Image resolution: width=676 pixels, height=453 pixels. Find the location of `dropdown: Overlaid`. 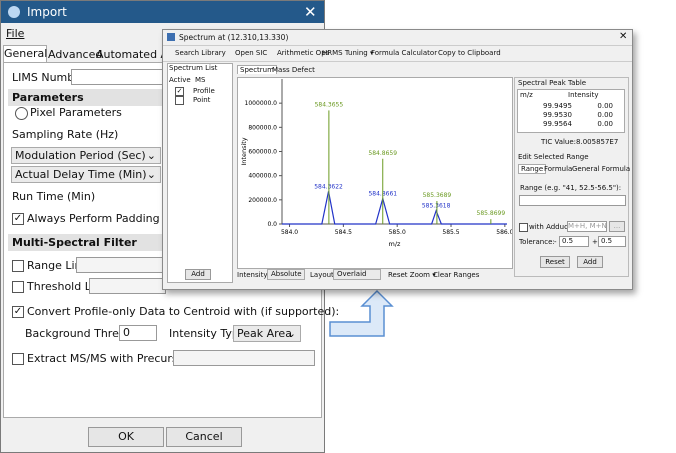

dropdown: Overlaid is located at coordinates (357, 274).